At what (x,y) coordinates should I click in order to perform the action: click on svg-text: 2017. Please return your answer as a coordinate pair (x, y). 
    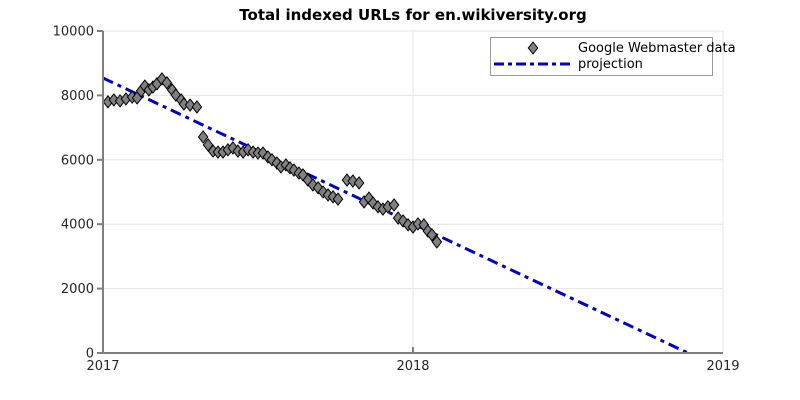
    Looking at the image, I should click on (102, 366).